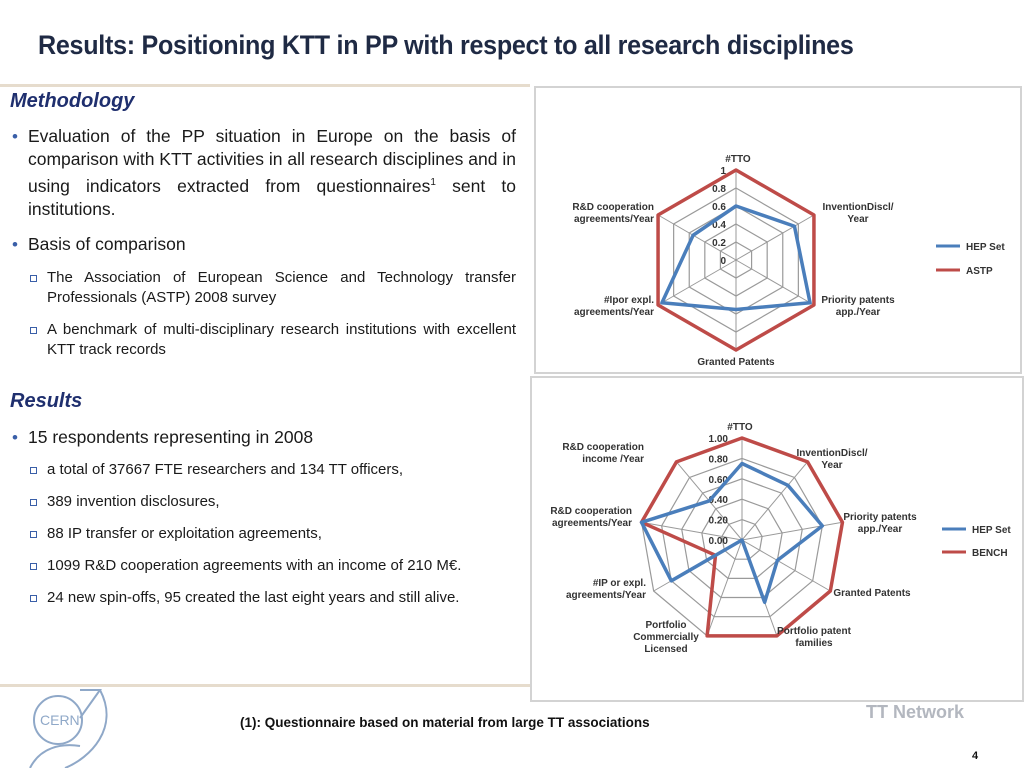 This screenshot has height=768, width=1024. Describe the element at coordinates (719, 500) in the screenshot. I see `tick-label: 0.40` at that location.